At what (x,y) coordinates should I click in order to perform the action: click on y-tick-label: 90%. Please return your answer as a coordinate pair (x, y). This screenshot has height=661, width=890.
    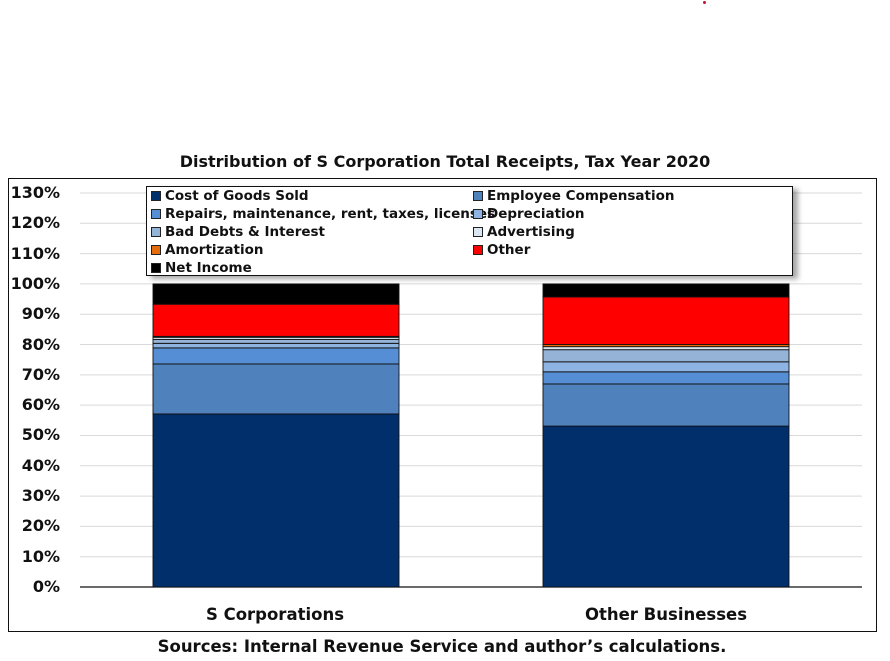
    Looking at the image, I should click on (40, 314).